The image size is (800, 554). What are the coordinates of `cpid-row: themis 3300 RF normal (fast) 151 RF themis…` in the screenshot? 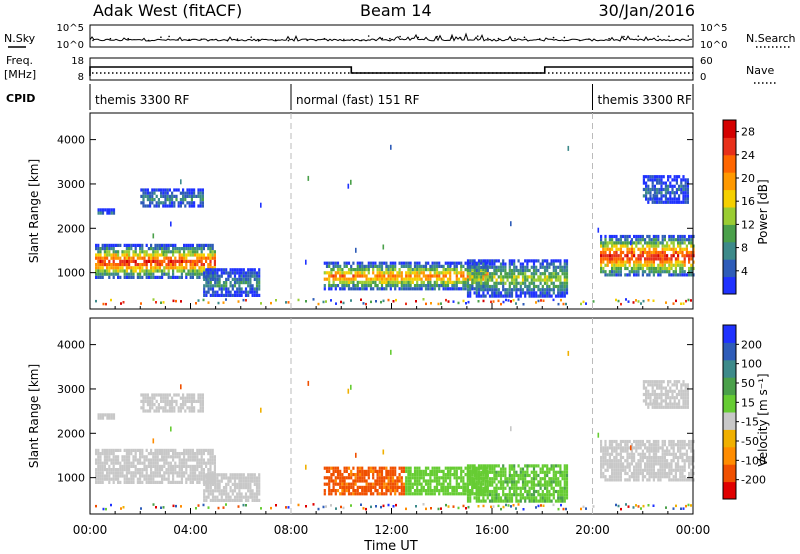 It's located at (393, 98).